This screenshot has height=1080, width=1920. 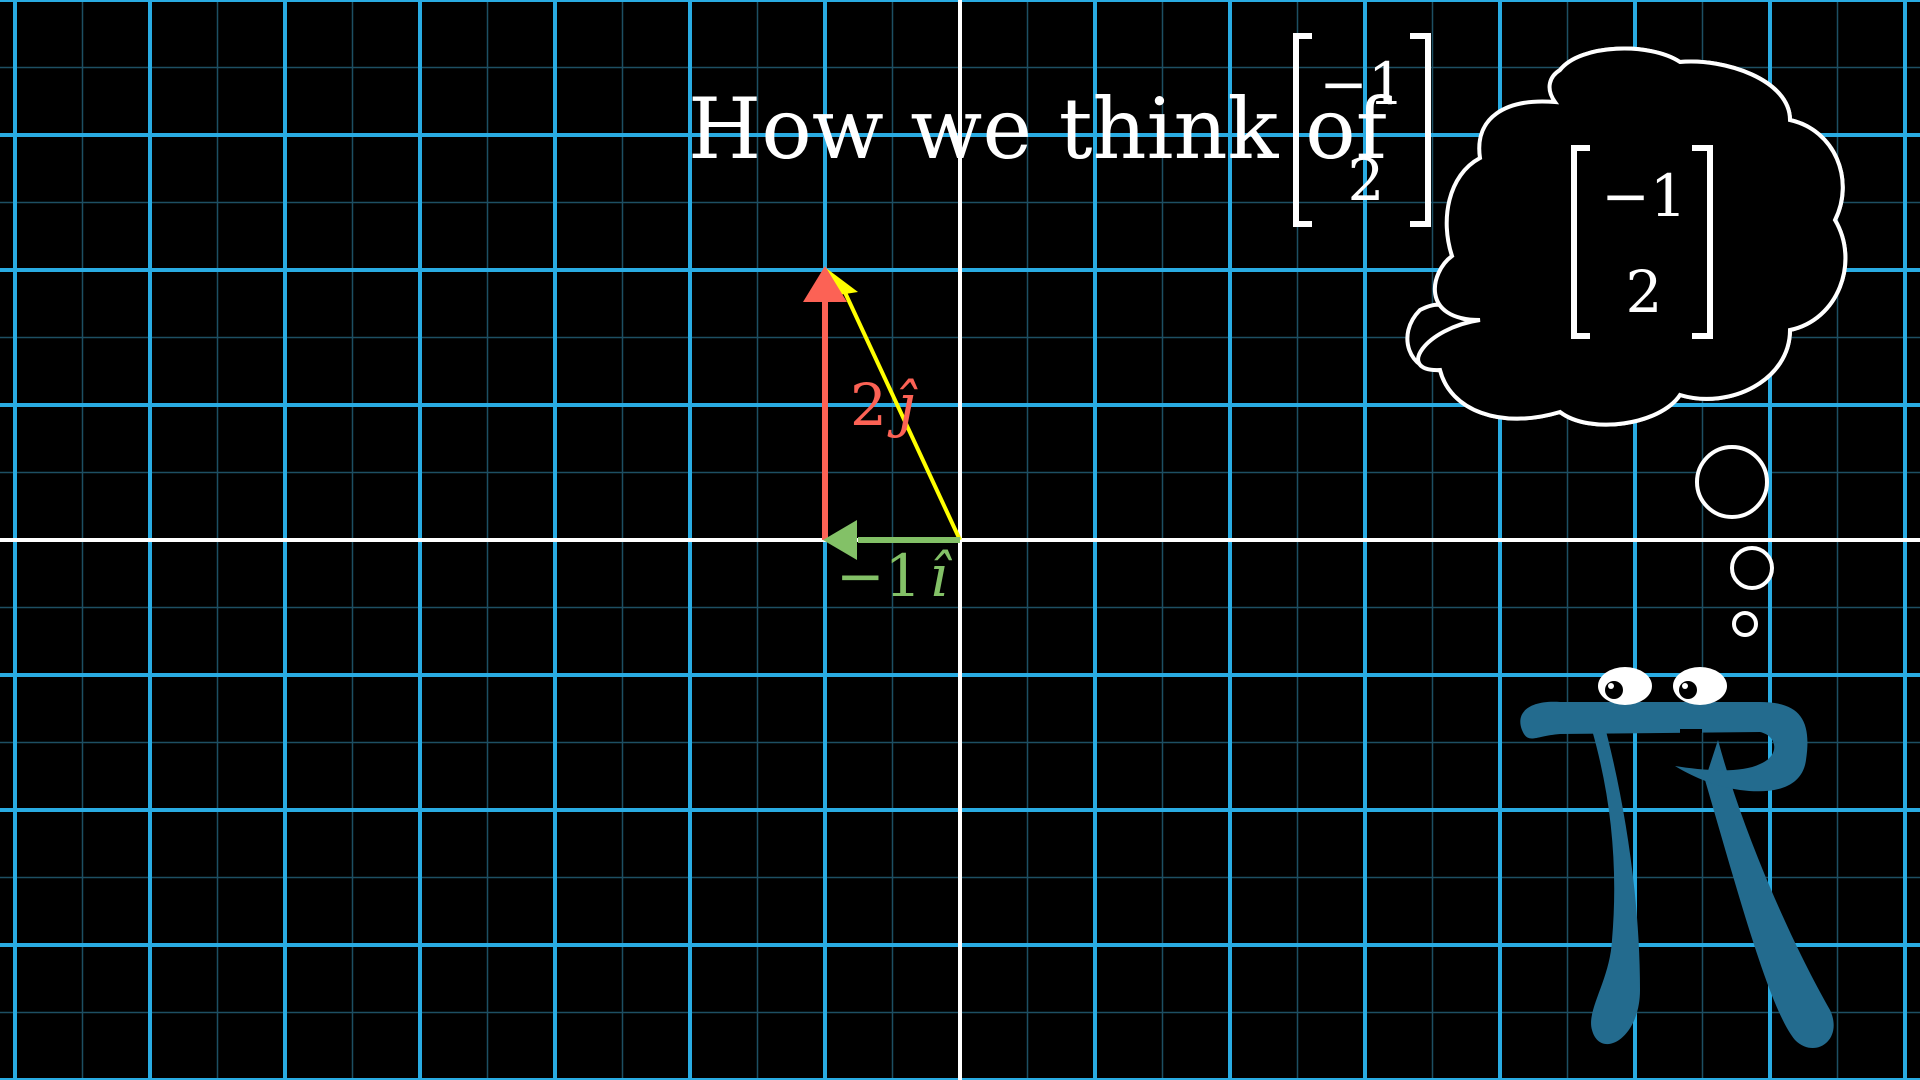 I want to click on thought-dot-medium, so click(x=1752, y=568).